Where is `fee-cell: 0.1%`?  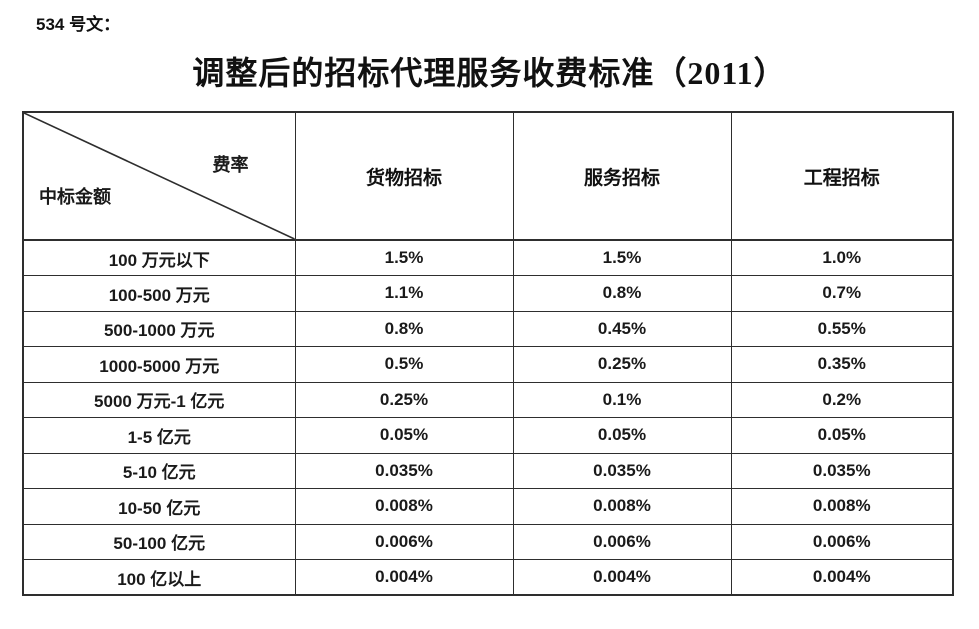
fee-cell: 0.1% is located at coordinates (622, 399).